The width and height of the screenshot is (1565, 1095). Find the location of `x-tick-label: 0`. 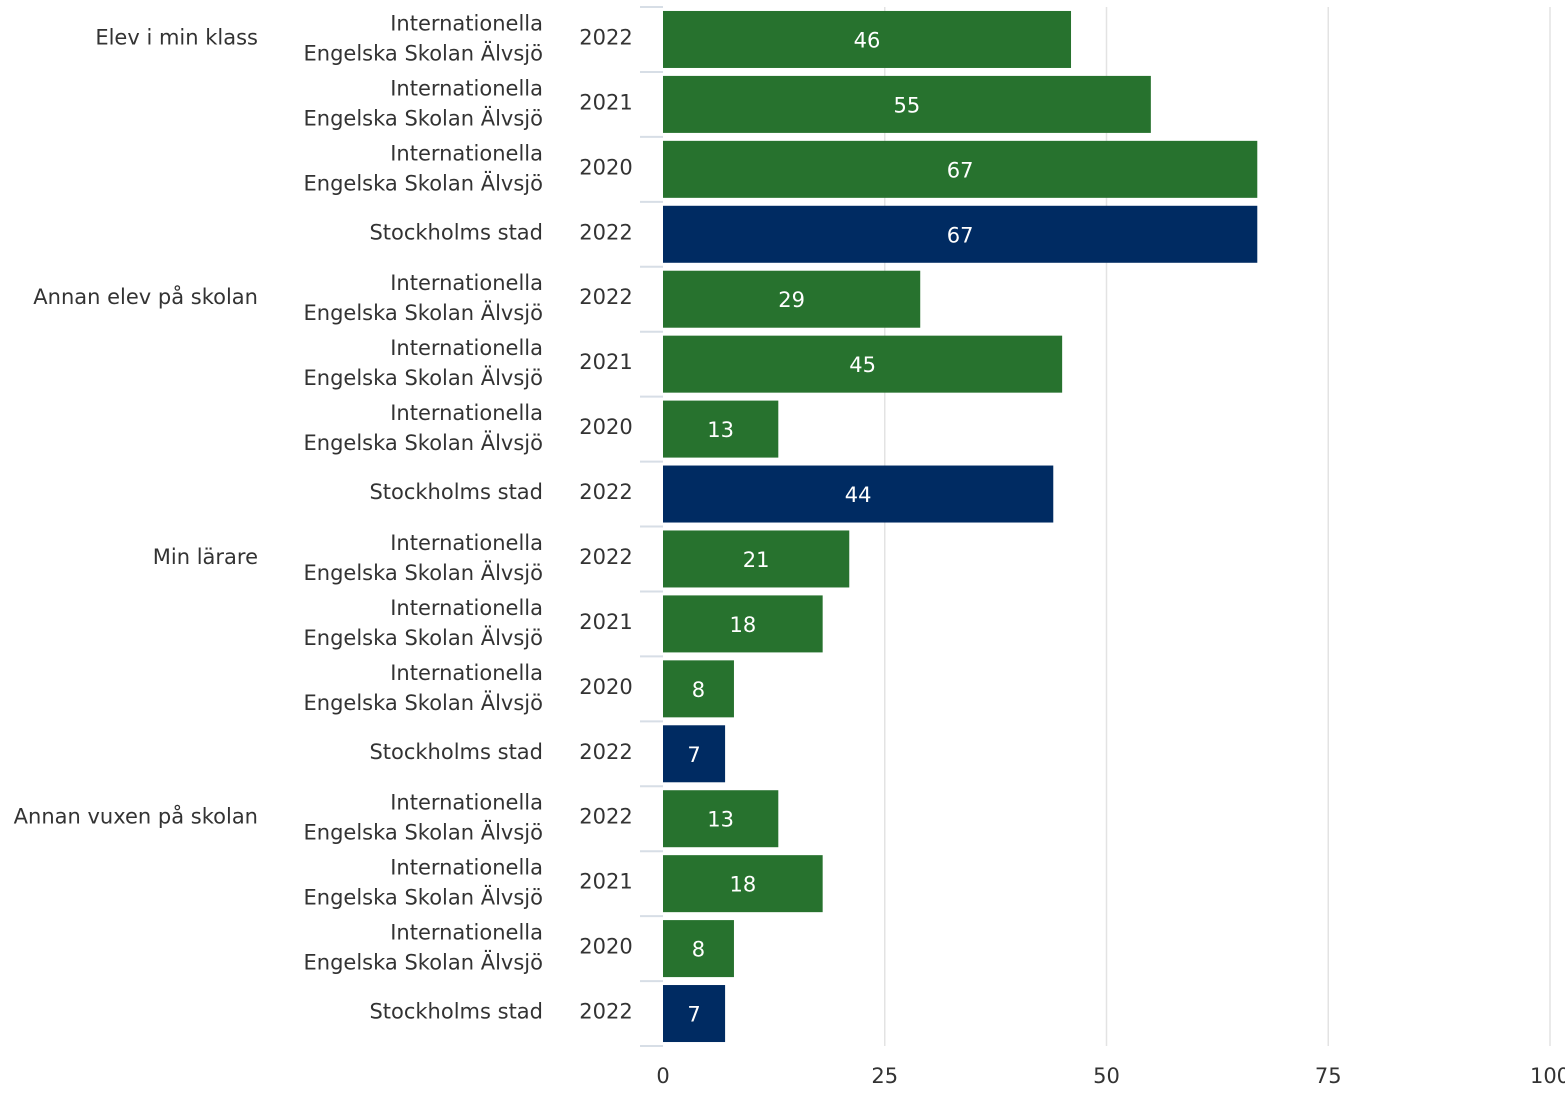

x-tick-label: 0 is located at coordinates (662, 1076).